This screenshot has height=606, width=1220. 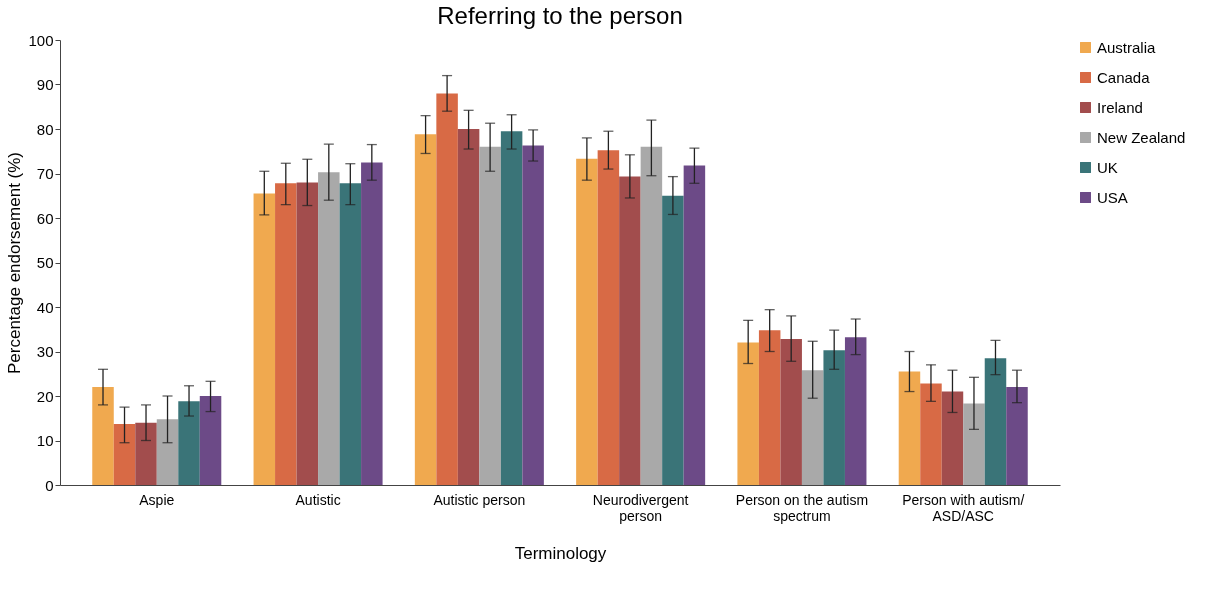 What do you see at coordinates (157, 499) in the screenshot?
I see `x-tick-label: Aspie` at bounding box center [157, 499].